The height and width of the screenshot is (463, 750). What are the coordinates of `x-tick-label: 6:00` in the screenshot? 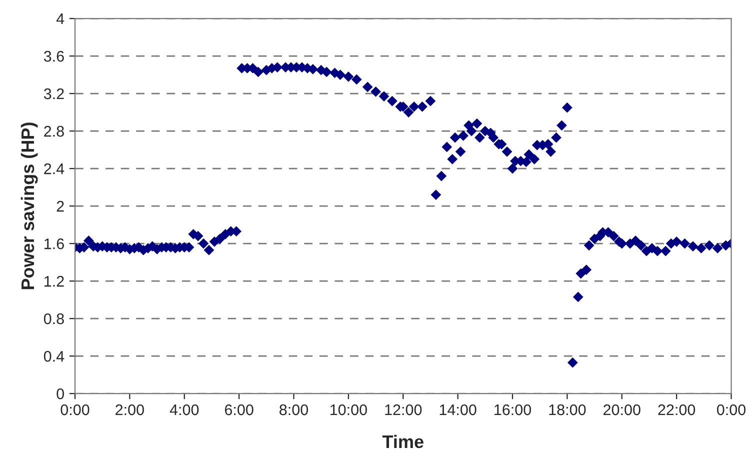 It's located at (239, 410).